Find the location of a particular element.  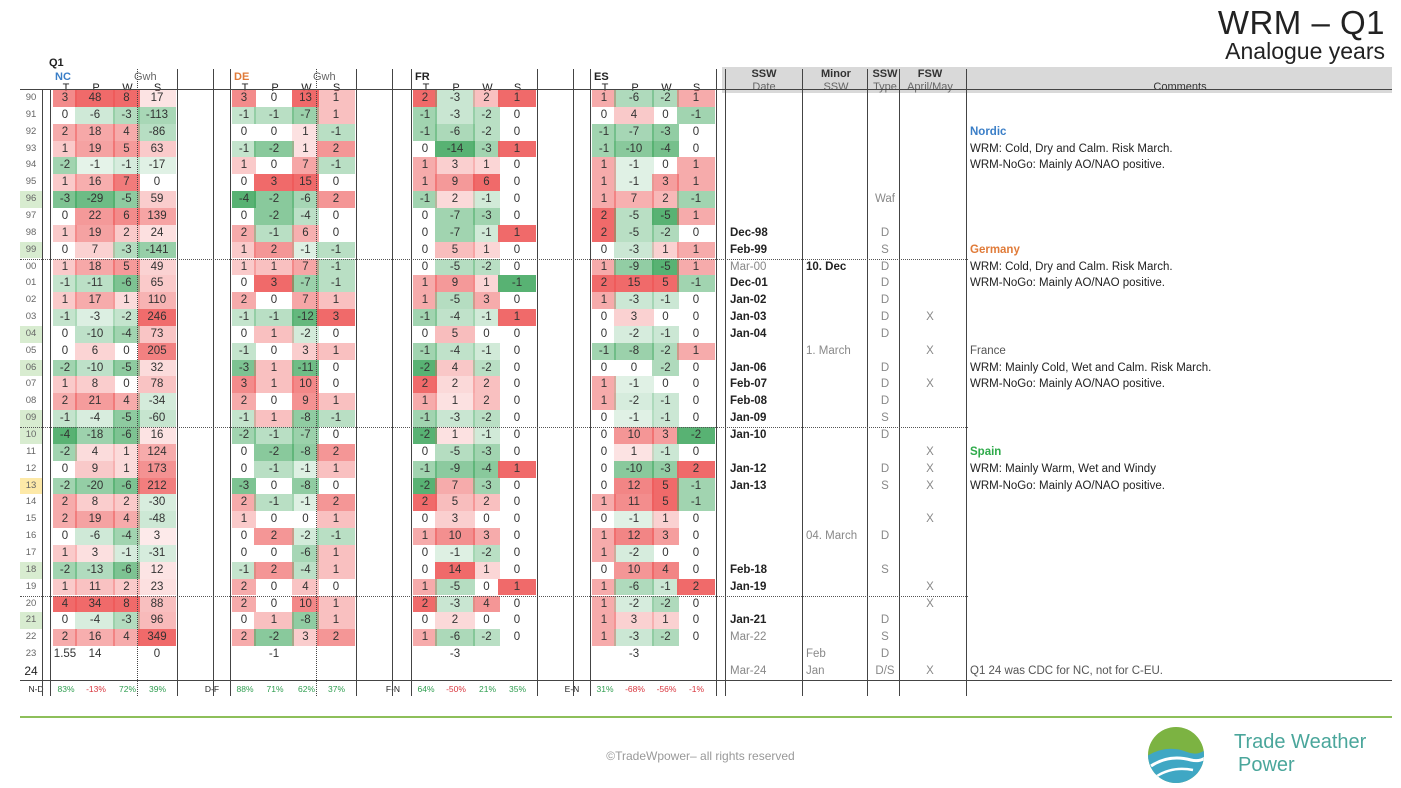

year-label: 16 is located at coordinates (31, 536).